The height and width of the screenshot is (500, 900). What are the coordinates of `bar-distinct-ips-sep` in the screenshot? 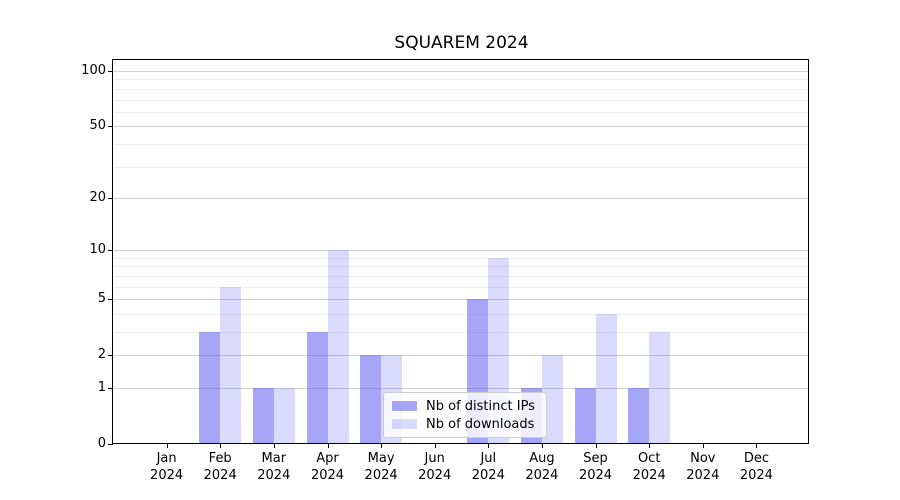 It's located at (585, 416).